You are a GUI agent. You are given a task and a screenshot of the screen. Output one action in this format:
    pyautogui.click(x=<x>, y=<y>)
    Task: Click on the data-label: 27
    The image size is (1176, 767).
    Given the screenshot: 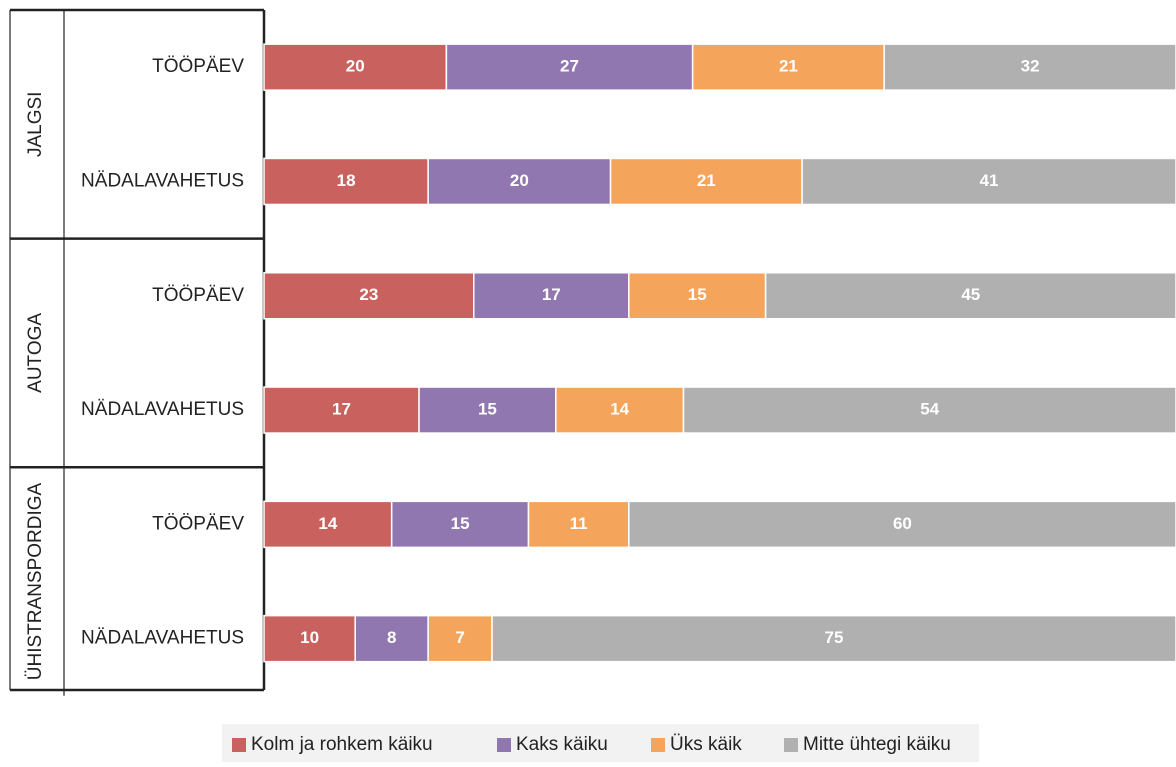 What is the action you would take?
    pyautogui.click(x=569, y=66)
    